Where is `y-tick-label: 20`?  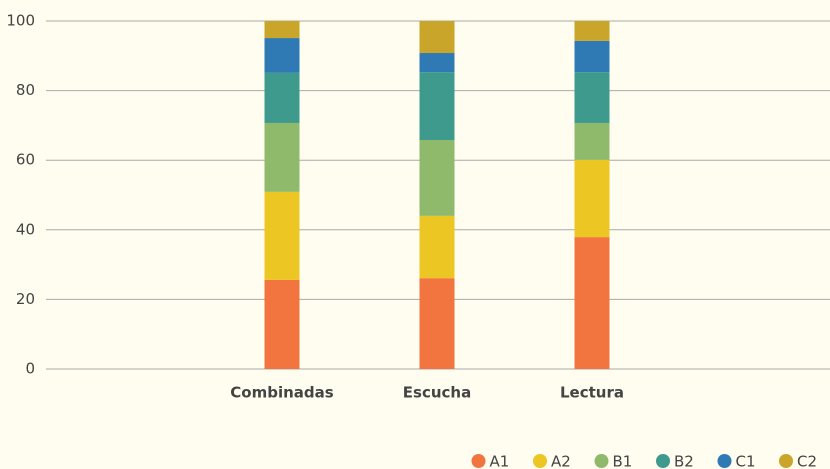
y-tick-label: 20 is located at coordinates (25, 299).